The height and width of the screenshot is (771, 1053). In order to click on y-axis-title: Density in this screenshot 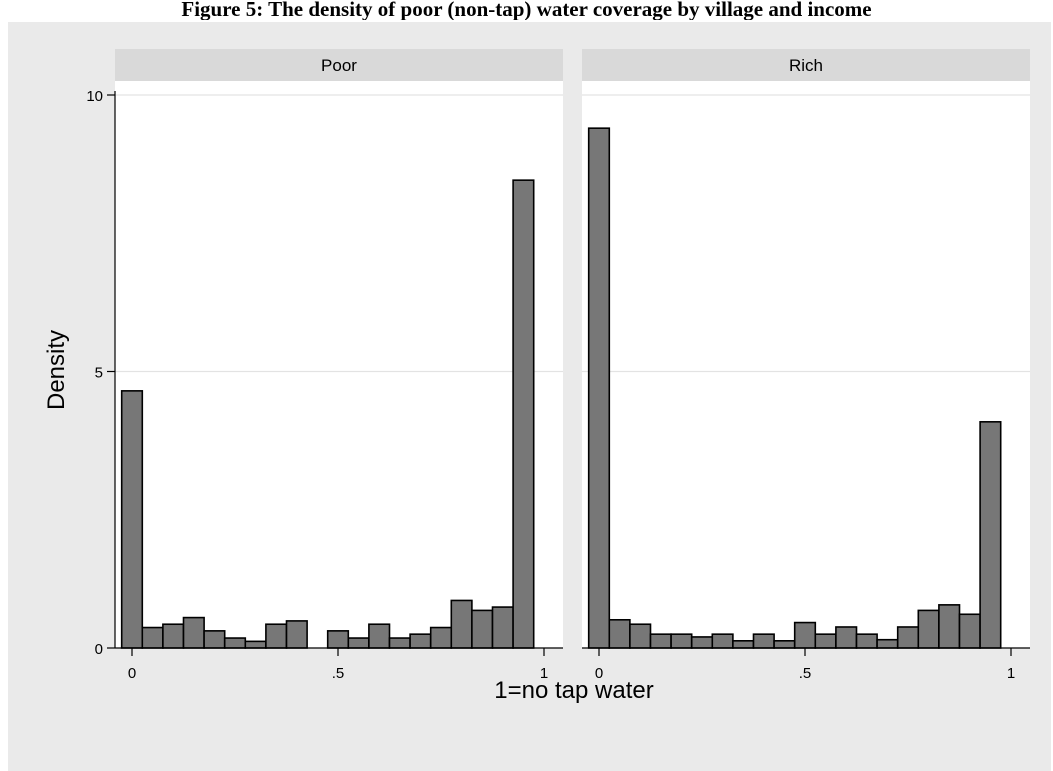, I will do `click(56, 370)`.